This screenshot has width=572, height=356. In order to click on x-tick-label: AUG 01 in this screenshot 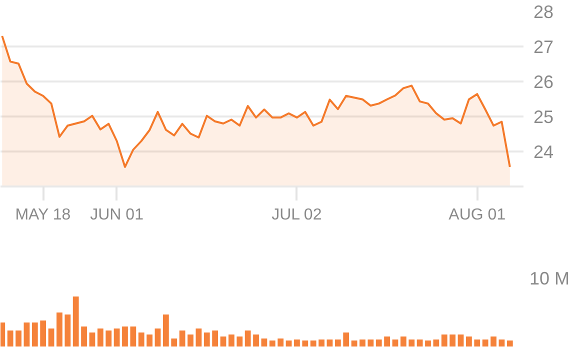, I will do `click(477, 215)`.